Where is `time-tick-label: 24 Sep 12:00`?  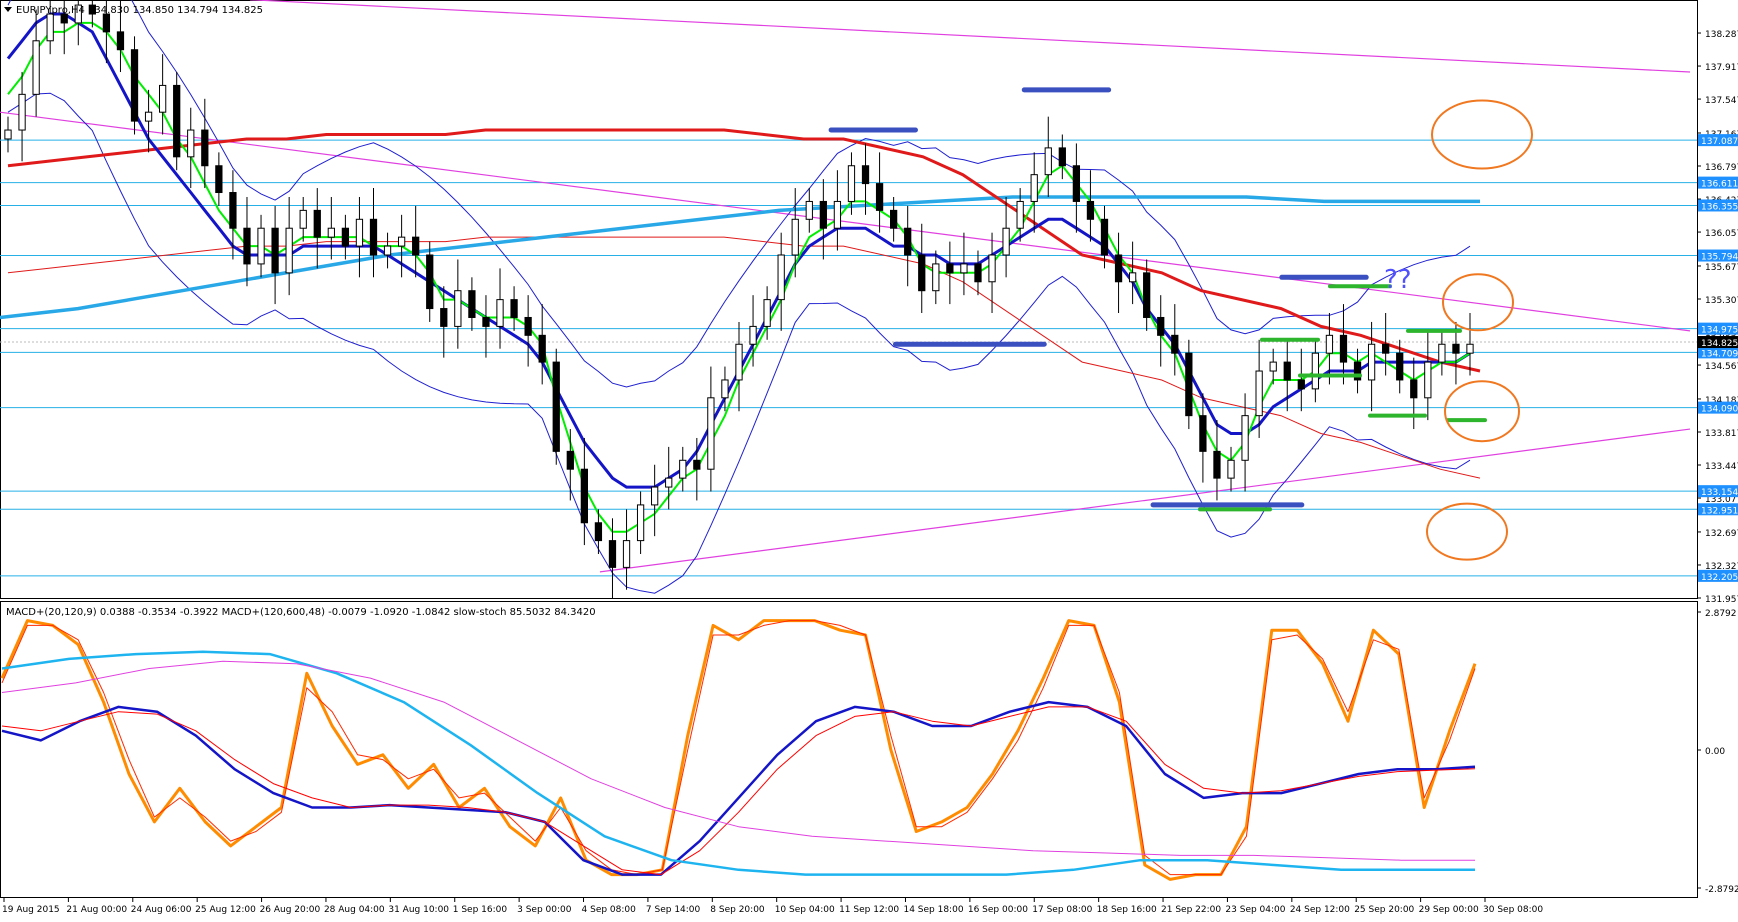
time-tick-label: 24 Sep 12:00 is located at coordinates (1320, 910).